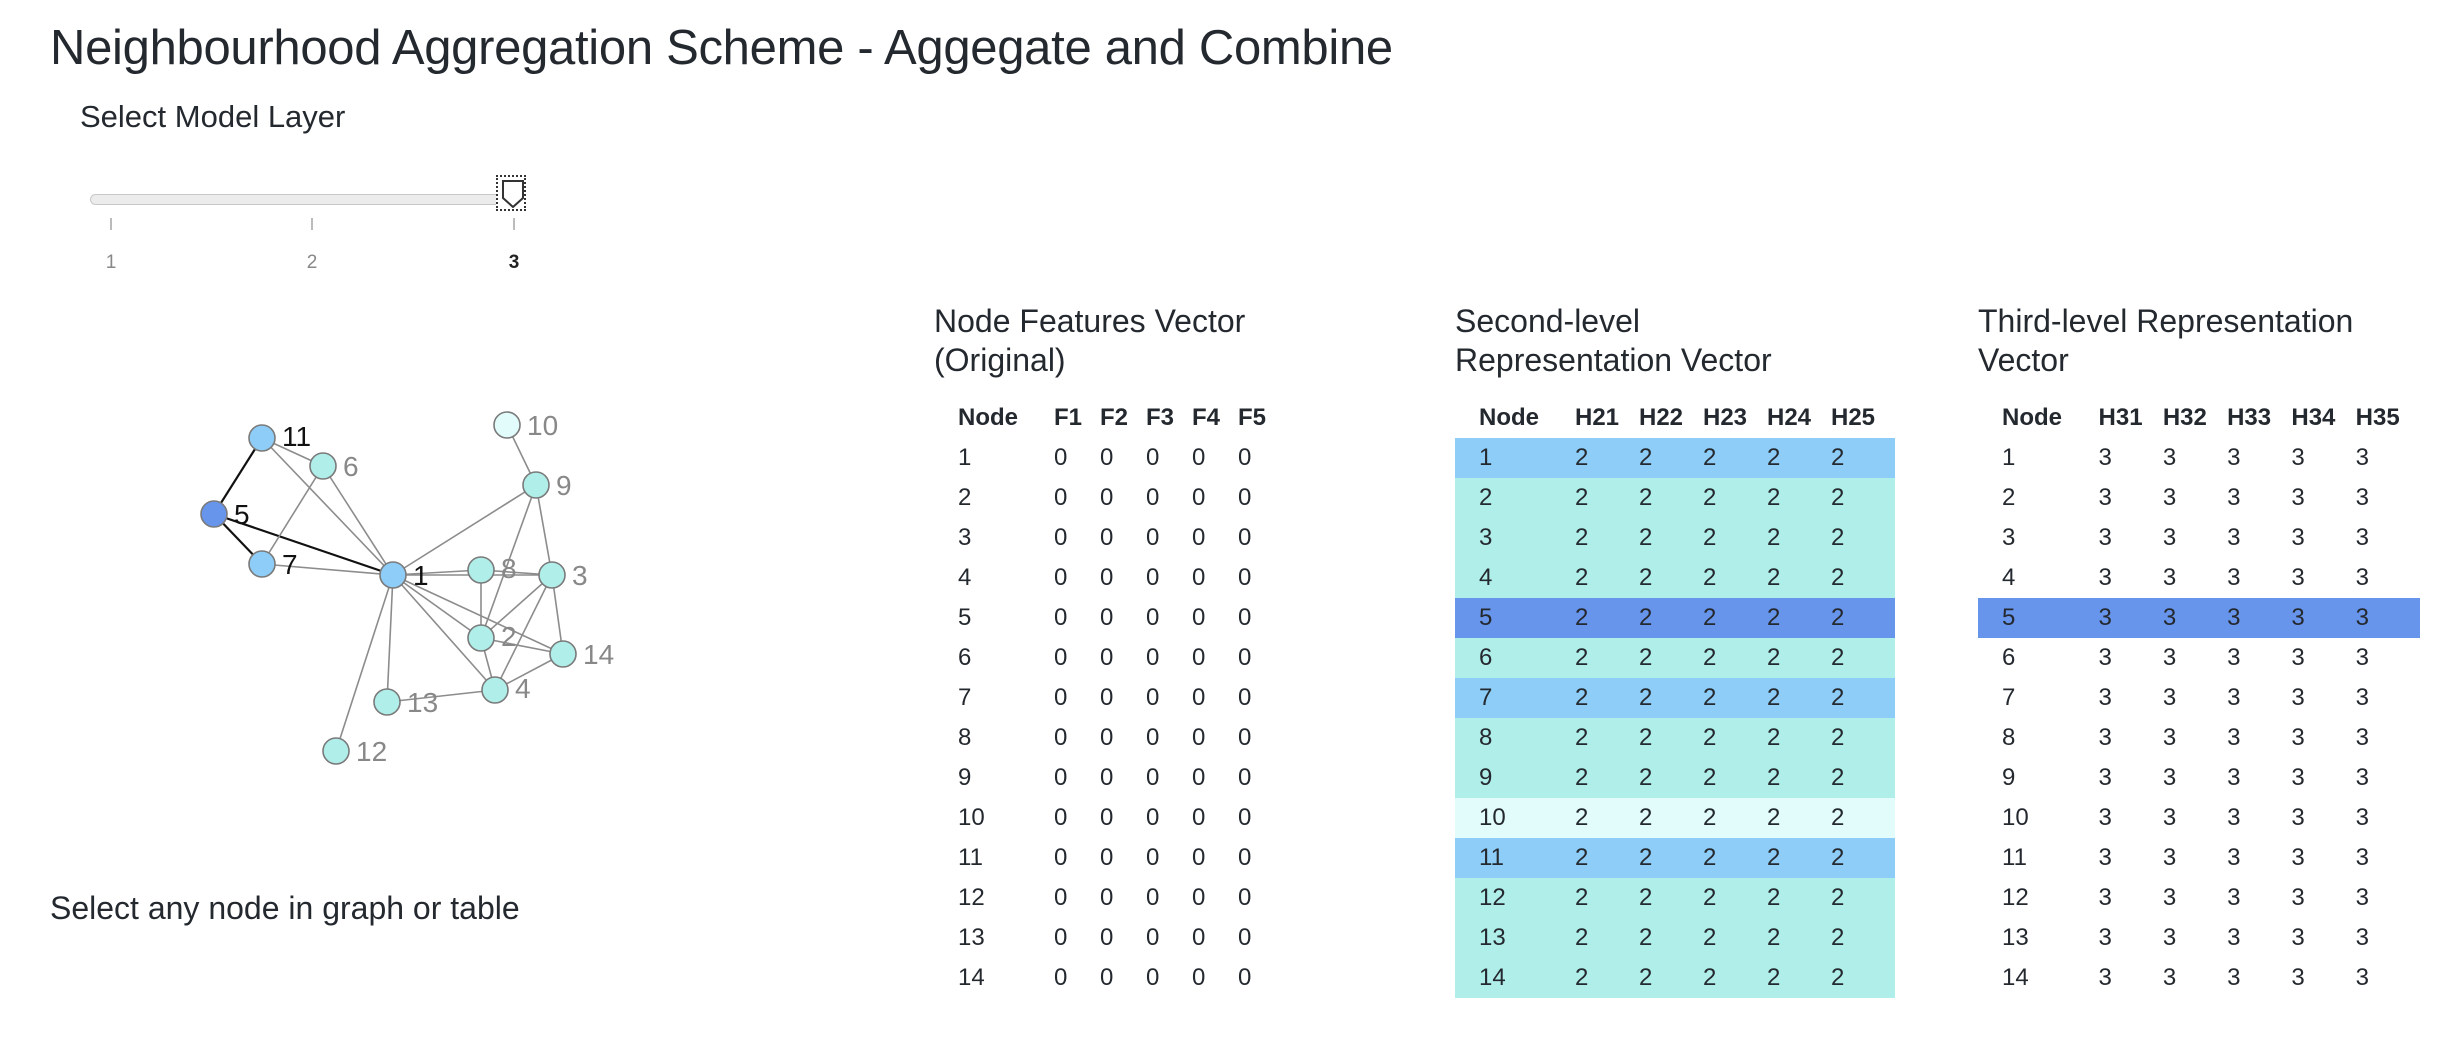 Image resolution: width=2462 pixels, height=1050 pixels. What do you see at coordinates (1675, 538) in the screenshot?
I see `table-row: 3 2 2 2 2 2` at bounding box center [1675, 538].